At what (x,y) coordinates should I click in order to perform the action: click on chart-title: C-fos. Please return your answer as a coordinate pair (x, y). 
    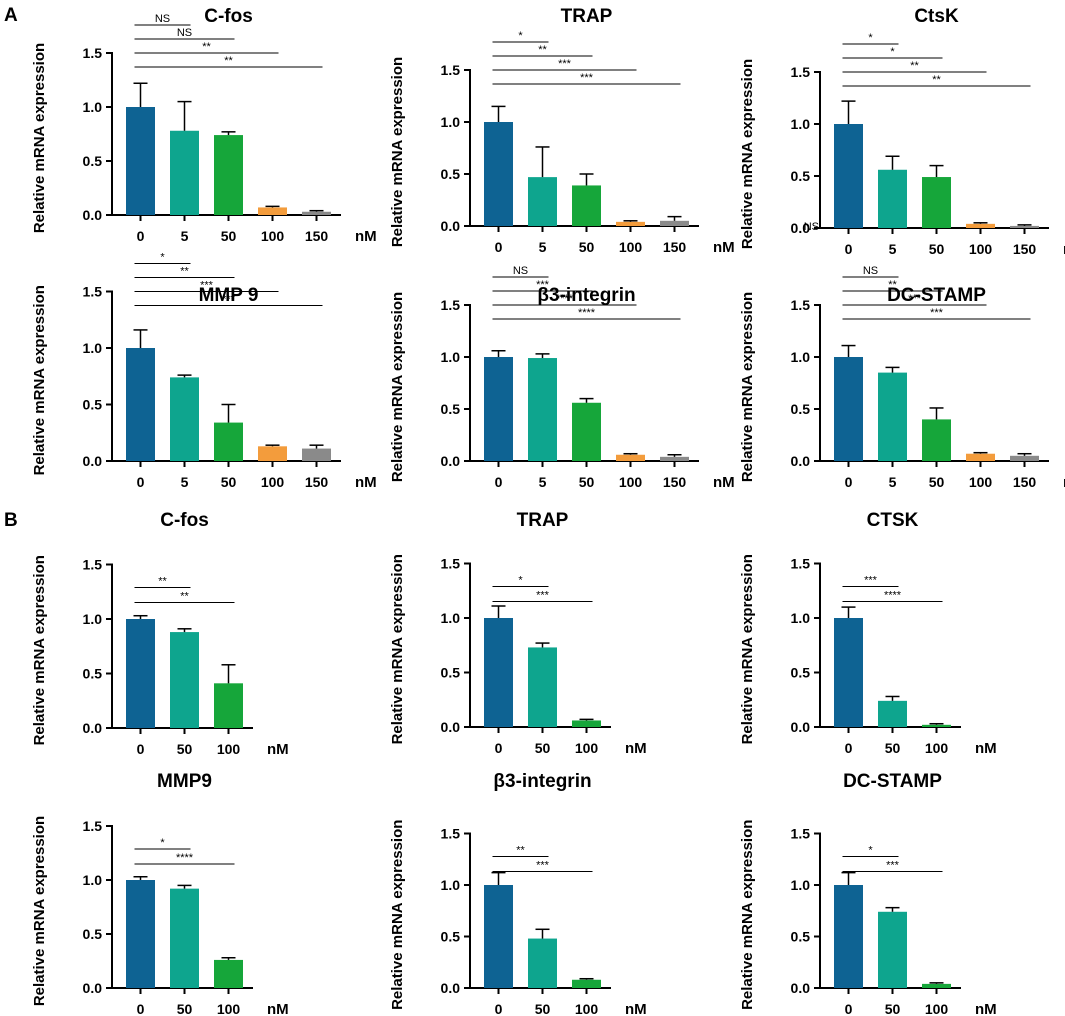
    Looking at the image, I should click on (228, 16).